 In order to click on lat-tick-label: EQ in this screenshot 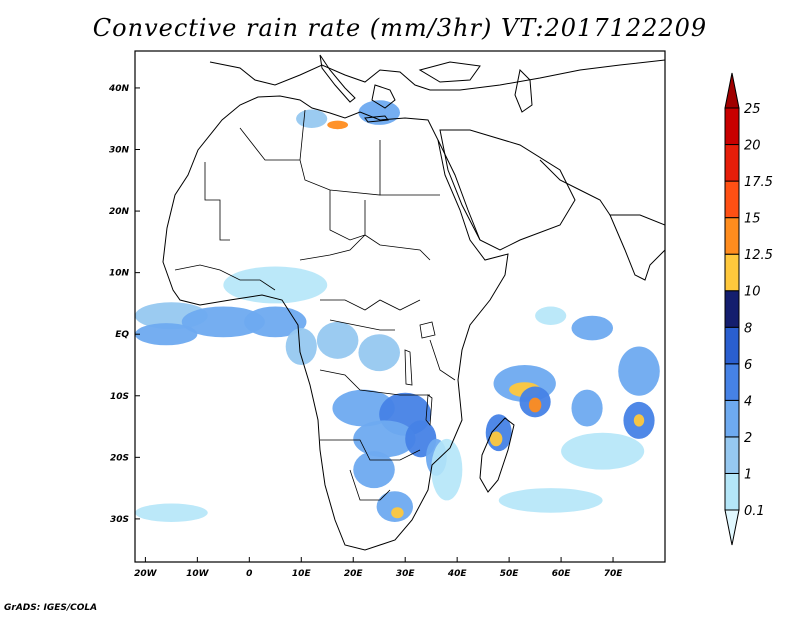, I will do `click(122, 335)`.